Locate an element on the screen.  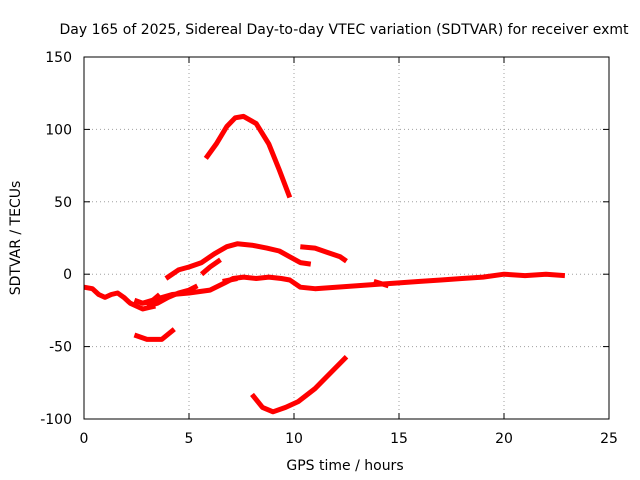
series-arc-low is located at coordinates (154, 334).